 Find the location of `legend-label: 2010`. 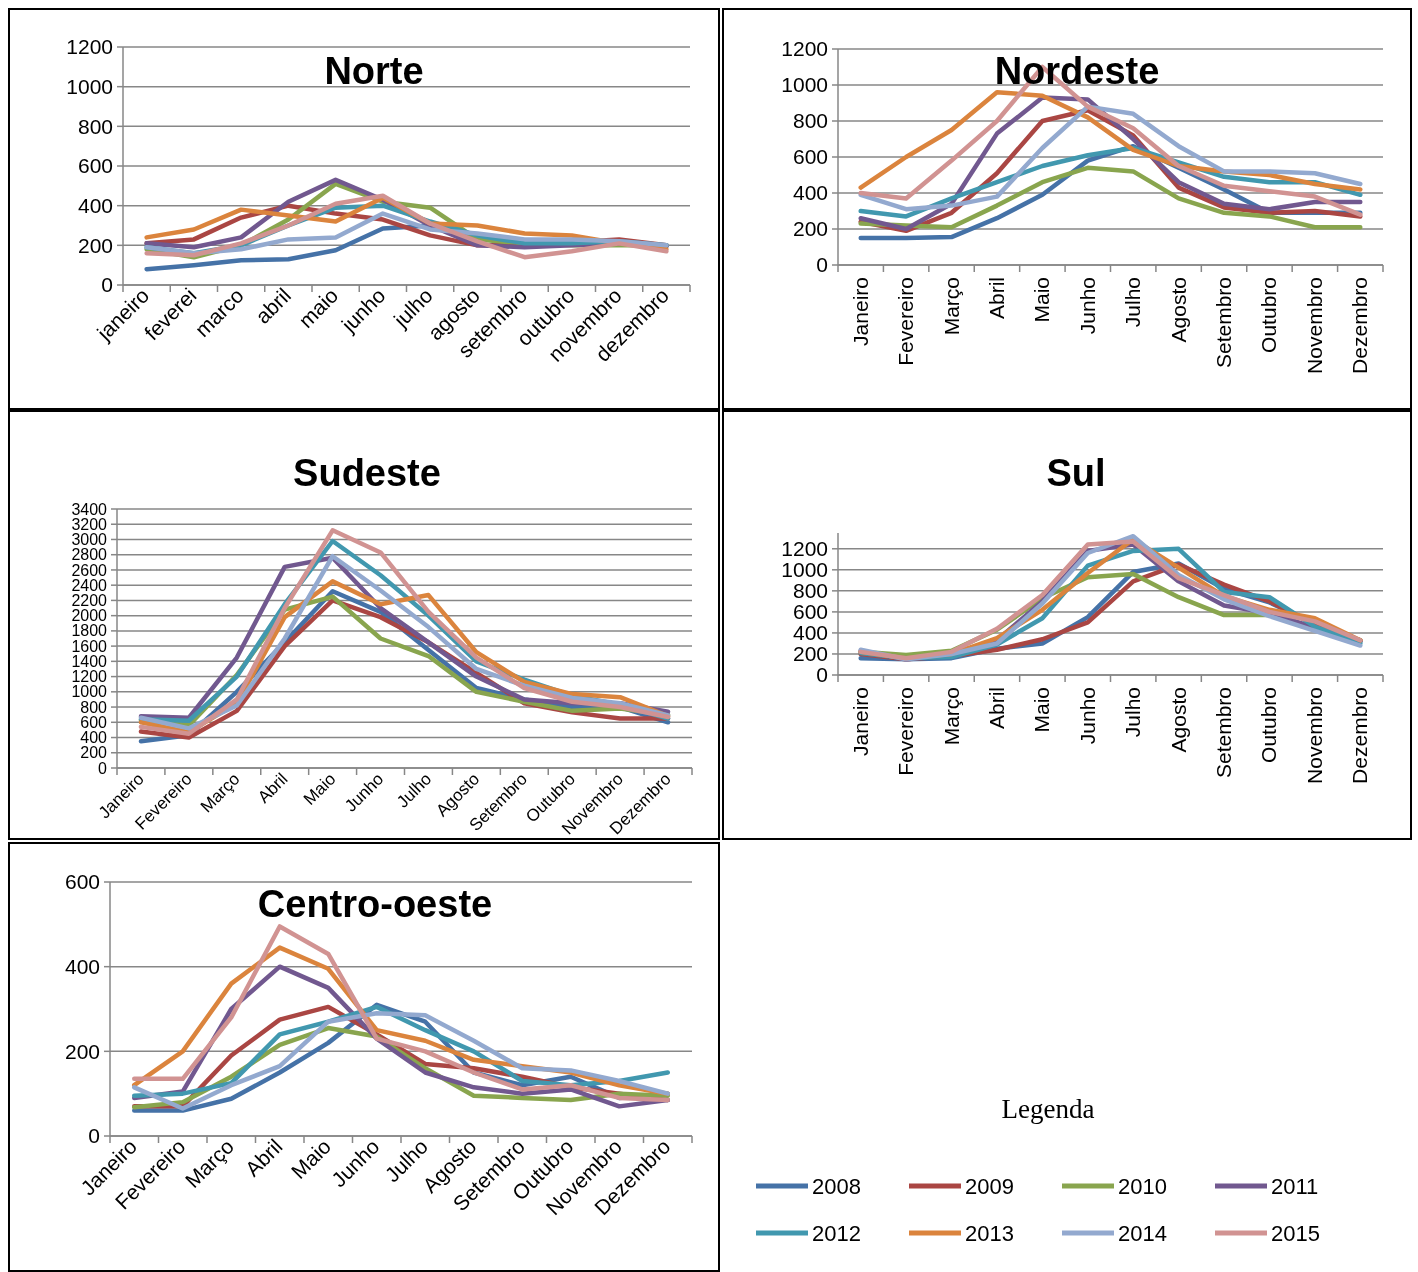

legend-label: 2010 is located at coordinates (1142, 1186).